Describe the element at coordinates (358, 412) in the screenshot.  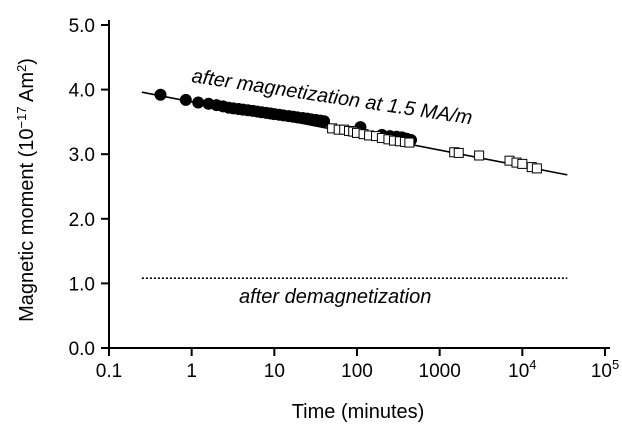
I see `x-axis-title: Time (minutes)` at that location.